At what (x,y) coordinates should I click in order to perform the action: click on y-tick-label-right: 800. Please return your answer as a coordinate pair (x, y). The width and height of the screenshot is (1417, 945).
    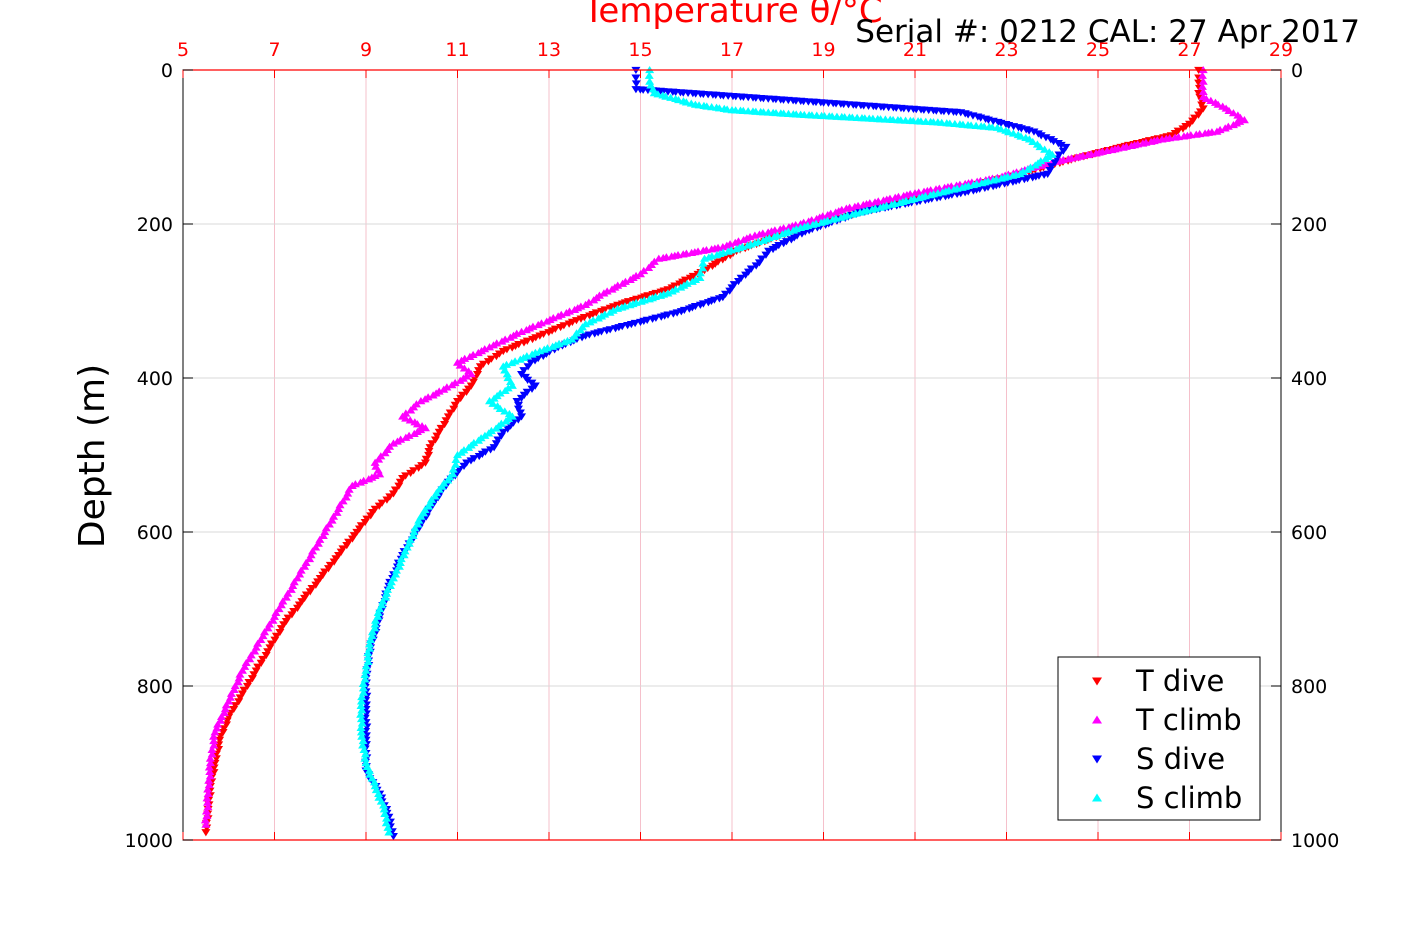
    Looking at the image, I should click on (1309, 687).